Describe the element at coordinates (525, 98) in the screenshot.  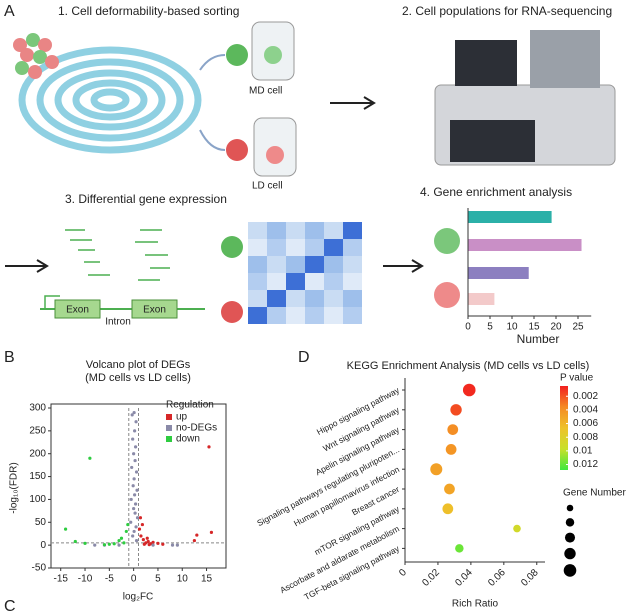
I see `sequencer` at that location.